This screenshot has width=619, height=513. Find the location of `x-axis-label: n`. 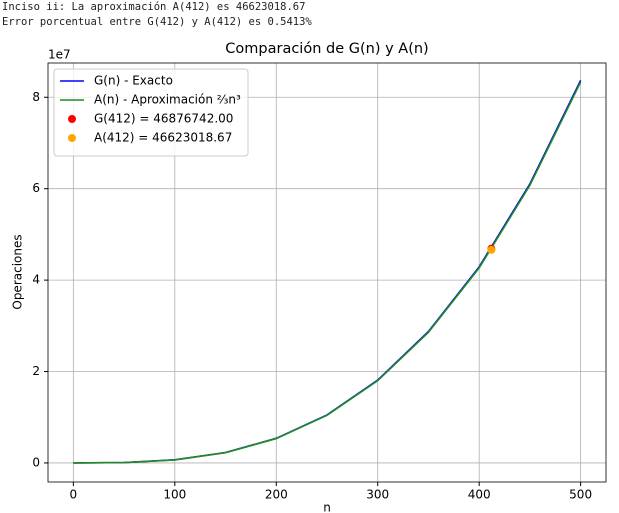

x-axis-label: n is located at coordinates (327, 507).